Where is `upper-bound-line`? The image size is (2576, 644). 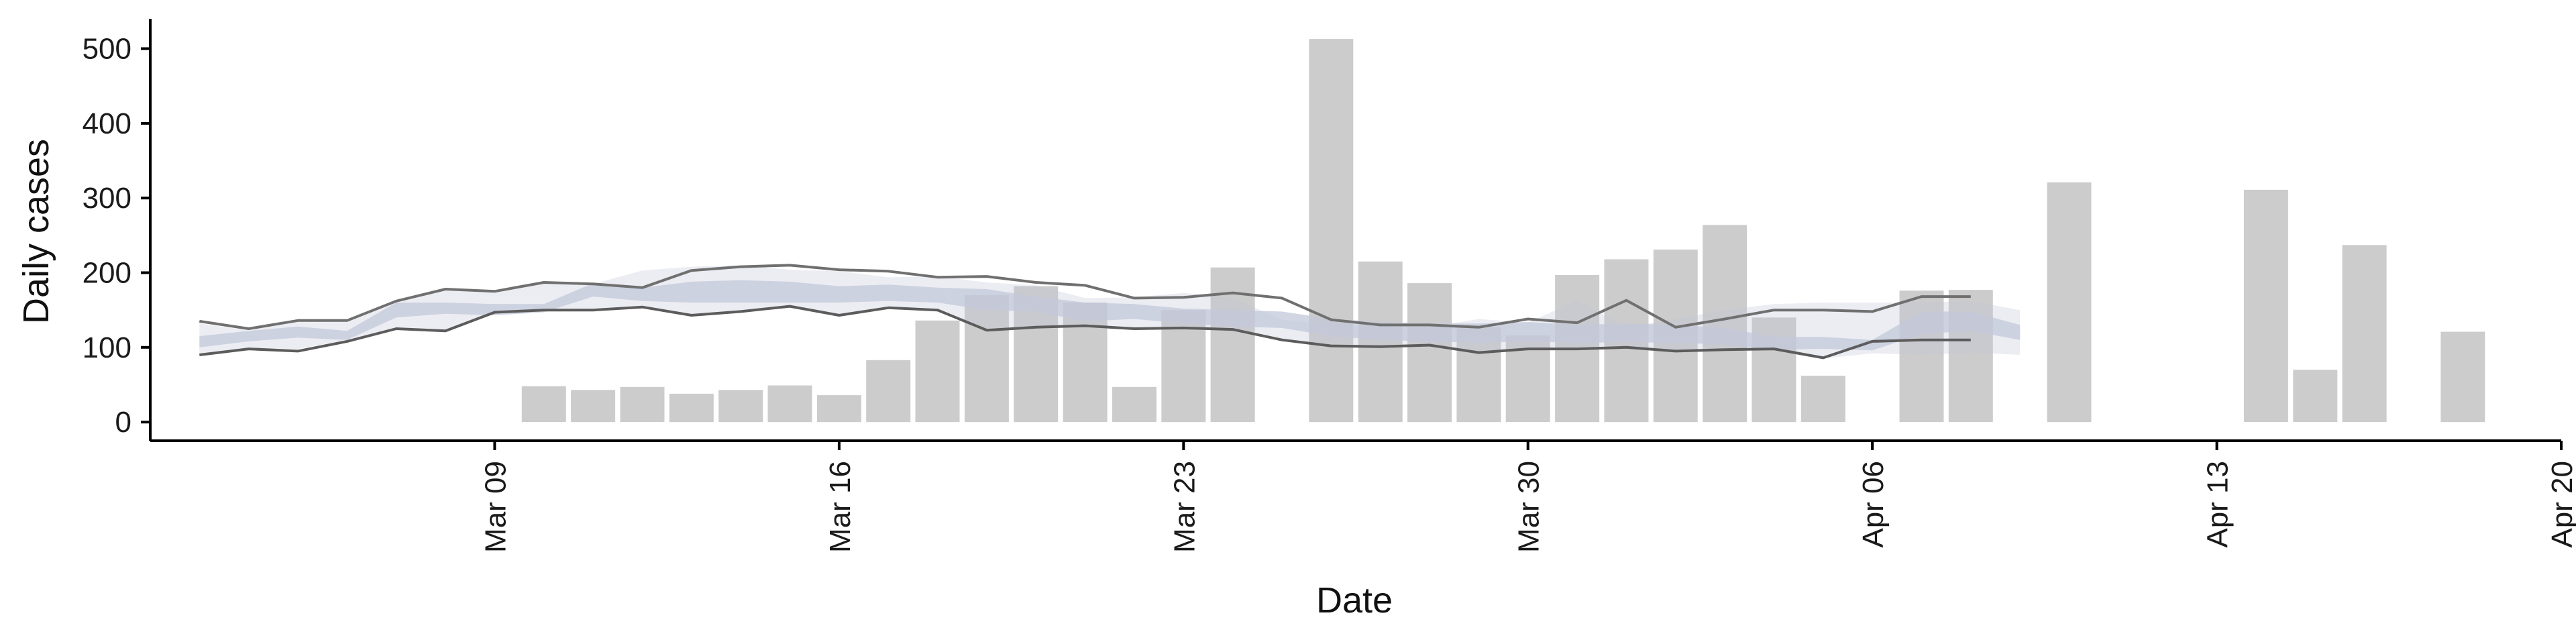 upper-bound-line is located at coordinates (1085, 297).